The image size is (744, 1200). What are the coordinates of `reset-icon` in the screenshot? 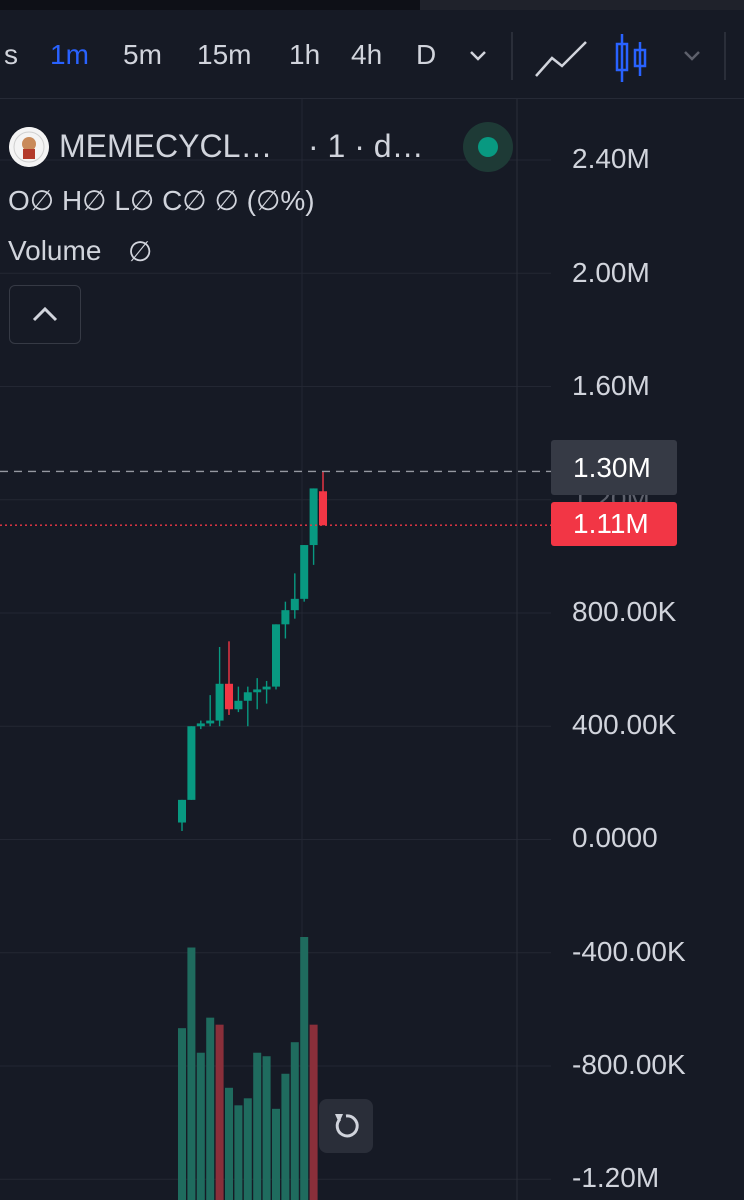 It's located at (347, 1126).